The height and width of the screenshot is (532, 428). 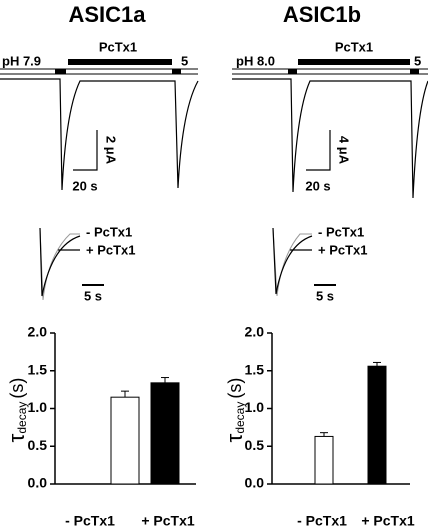 What do you see at coordinates (255, 60) in the screenshot?
I see `ph-label: pH 8.0` at bounding box center [255, 60].